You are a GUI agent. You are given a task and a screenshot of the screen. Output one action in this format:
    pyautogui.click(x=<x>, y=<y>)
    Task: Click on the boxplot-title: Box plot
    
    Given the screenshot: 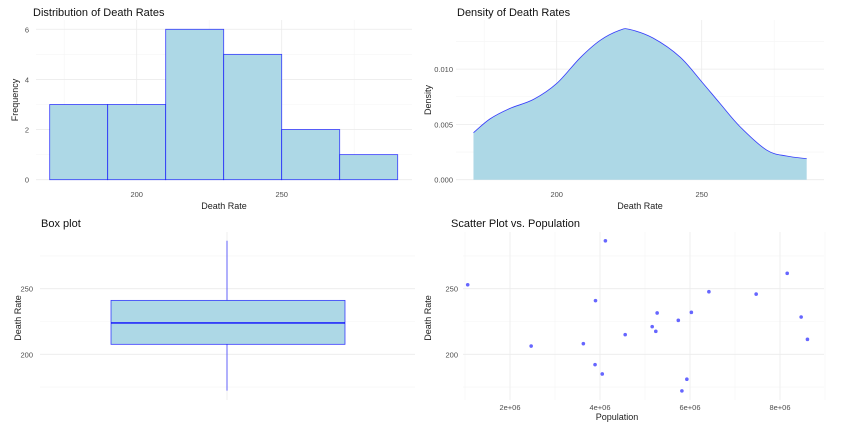 What is the action you would take?
    pyautogui.click(x=61, y=224)
    